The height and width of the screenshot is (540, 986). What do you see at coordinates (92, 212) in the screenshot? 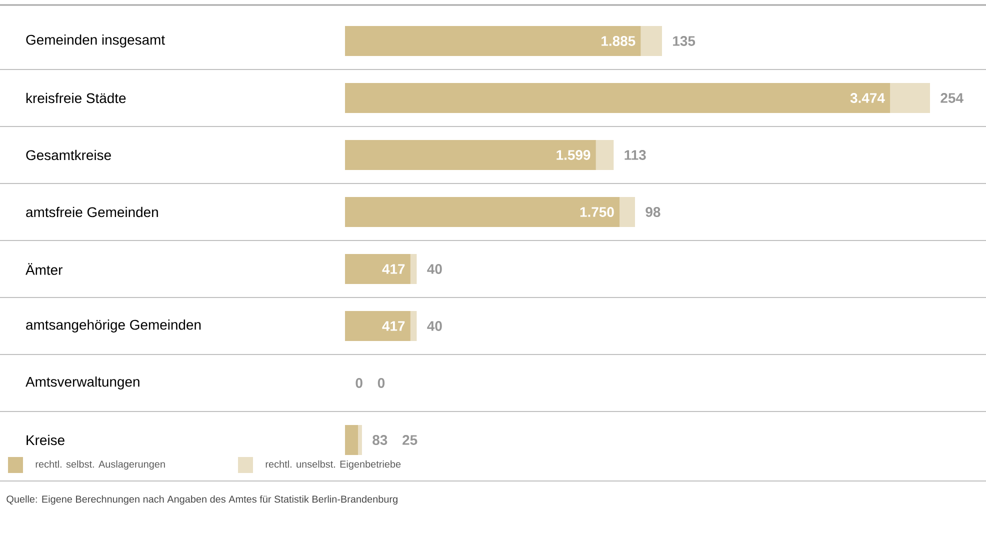
I see `y-tick-label: amtsfreie Gemeinden` at bounding box center [92, 212].